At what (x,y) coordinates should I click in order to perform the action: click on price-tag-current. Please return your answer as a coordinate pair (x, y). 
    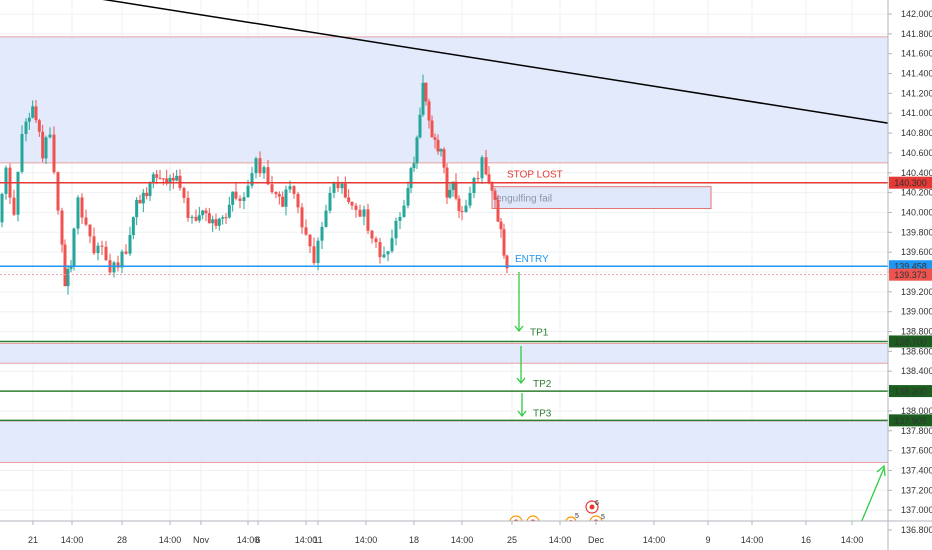
    Looking at the image, I should click on (910, 274).